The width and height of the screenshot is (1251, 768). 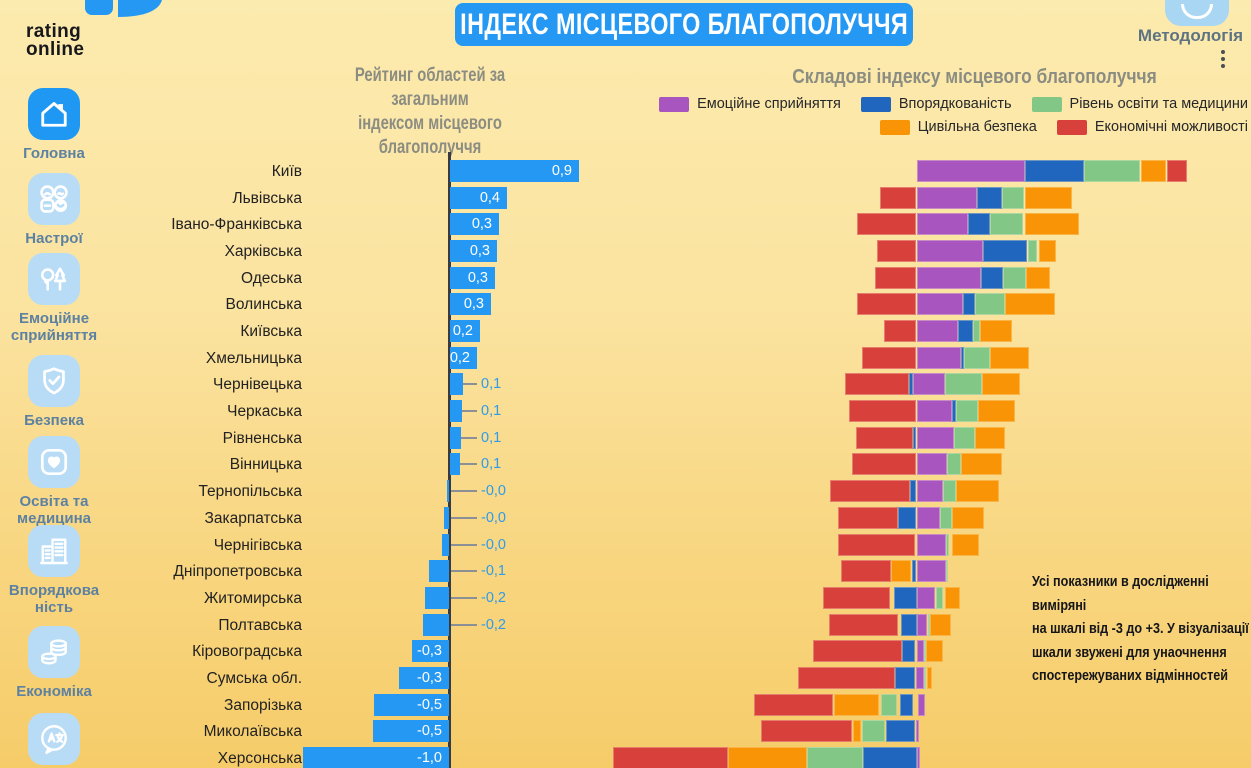 What do you see at coordinates (54, 570) in the screenshot?
I see `sidebar-item-orderliness: Впорядкованість` at bounding box center [54, 570].